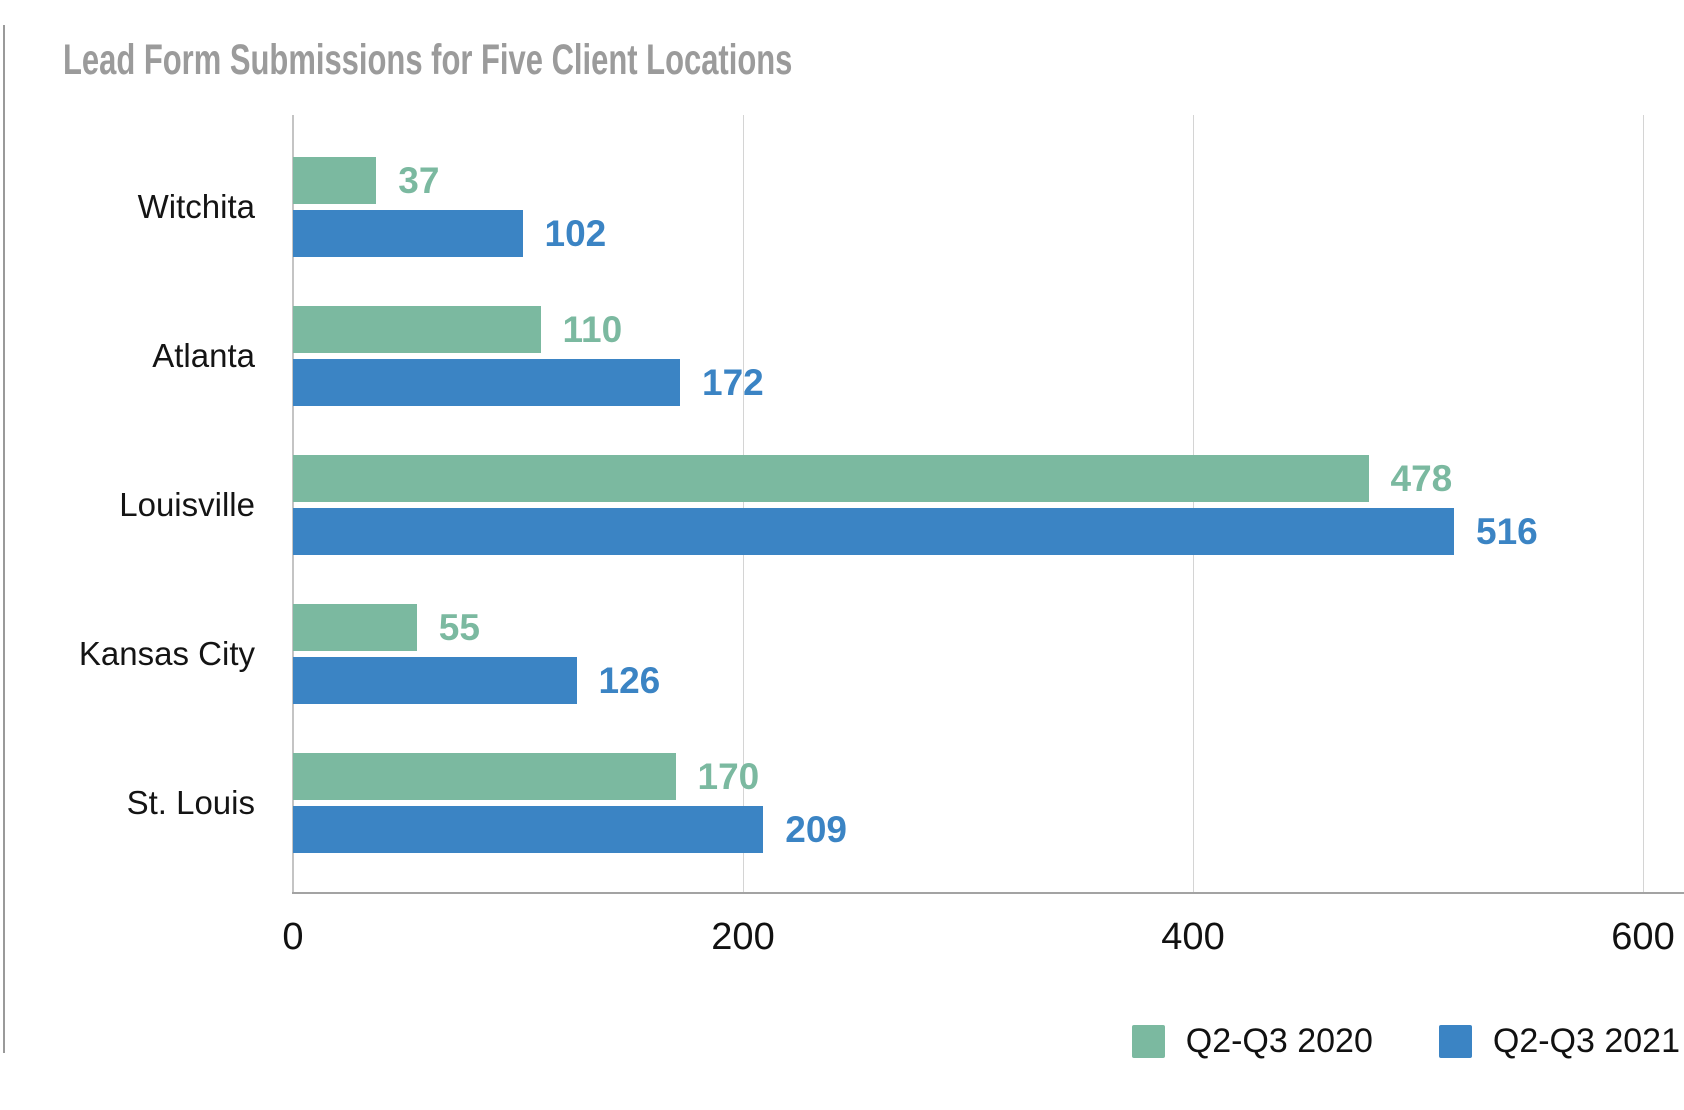 Image resolution: width=1684 pixels, height=1110 pixels. Describe the element at coordinates (890, 210) in the screenshot. I see `chart-row-witchita: Witchita 37 102` at that location.